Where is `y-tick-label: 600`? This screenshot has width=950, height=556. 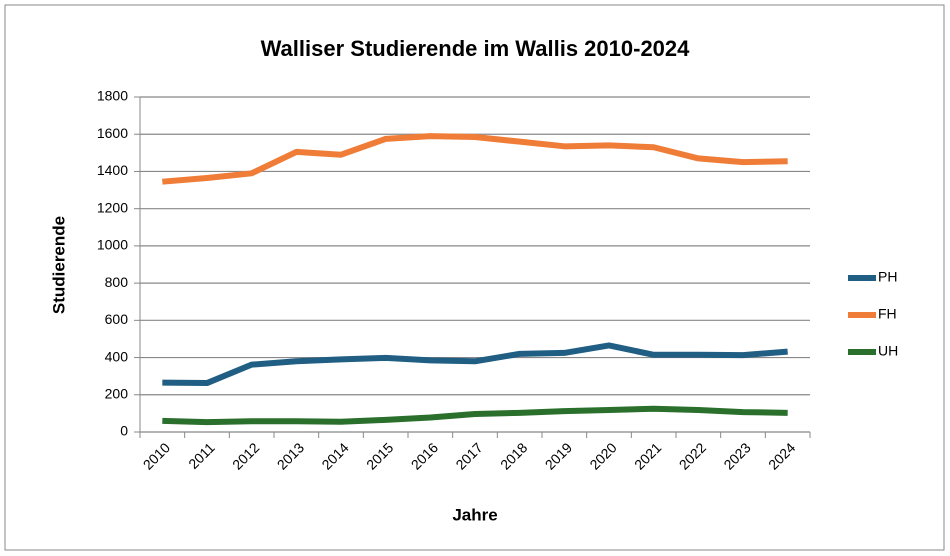
y-tick-label: 600 is located at coordinates (117, 319).